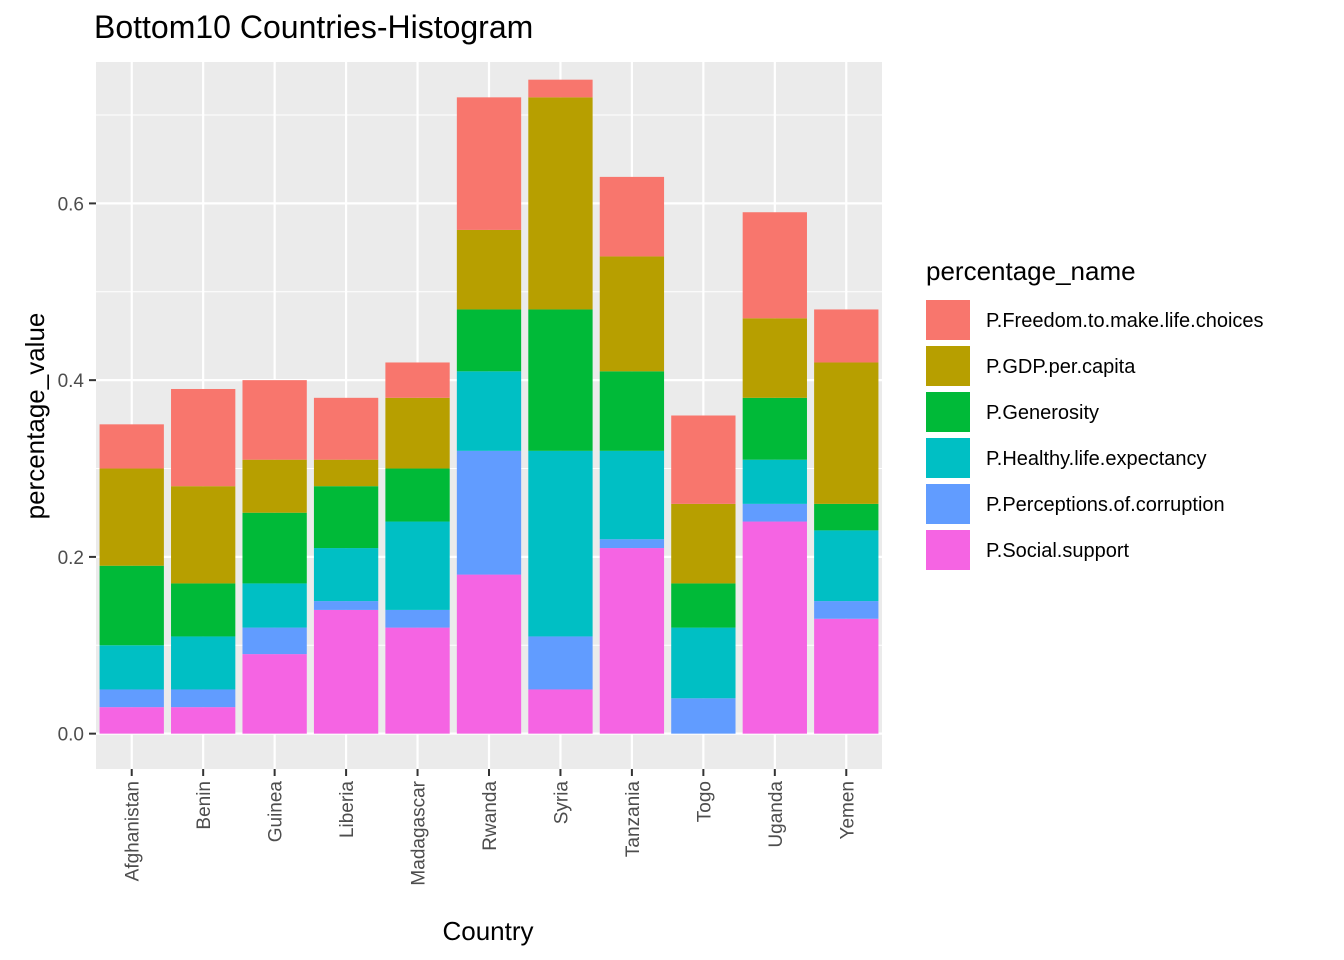 This screenshot has width=1344, height=960. I want to click on x-tick-label: Tanzania, so click(633, 819).